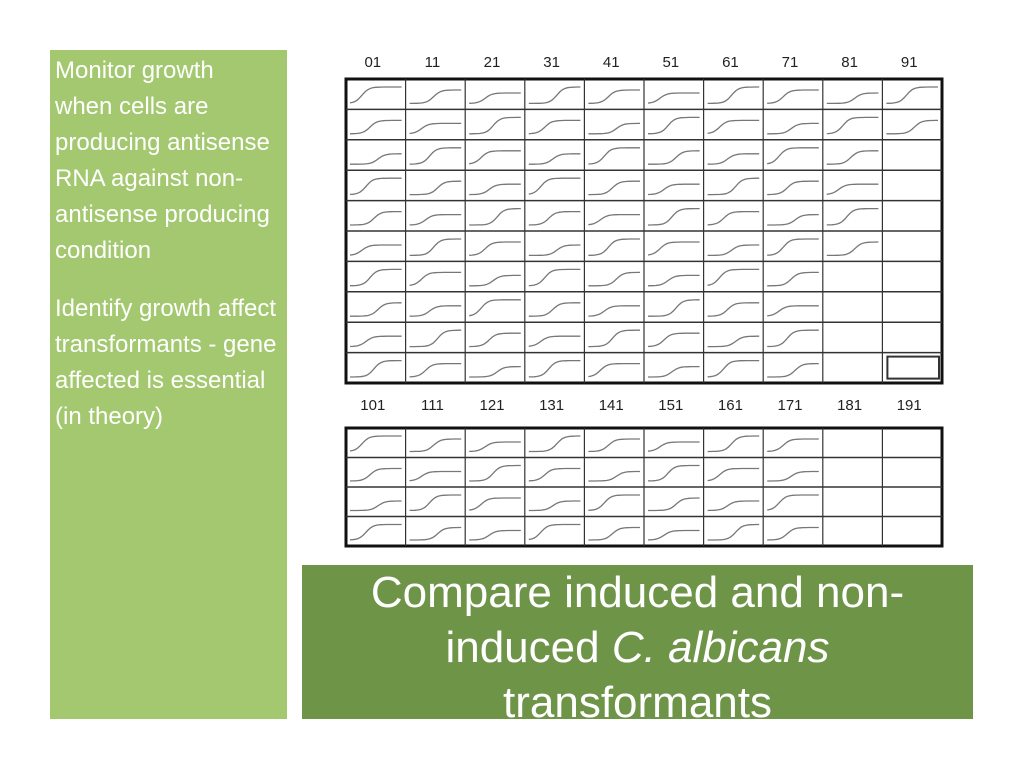 The image size is (1024, 768). What do you see at coordinates (849, 405) in the screenshot?
I see `column-label: 181` at bounding box center [849, 405].